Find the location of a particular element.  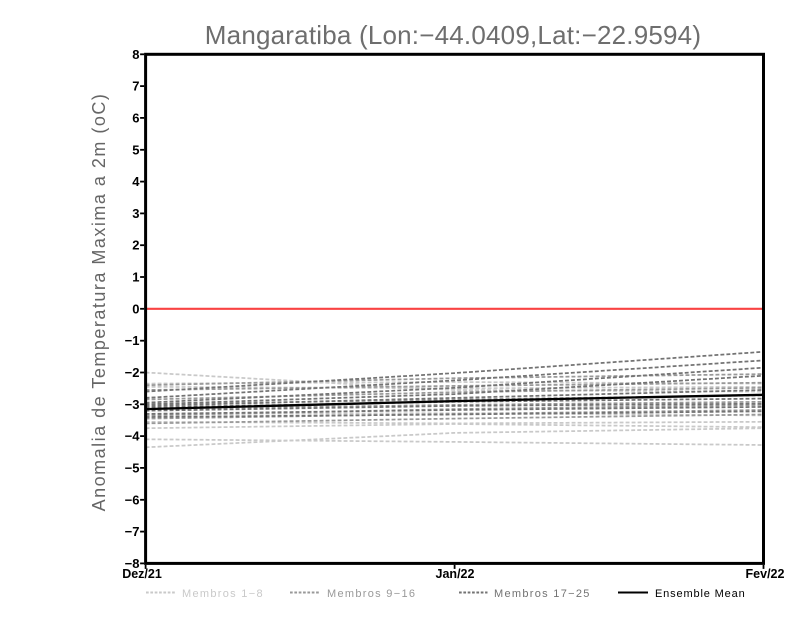

svg-text: 2 is located at coordinates (135, 245).